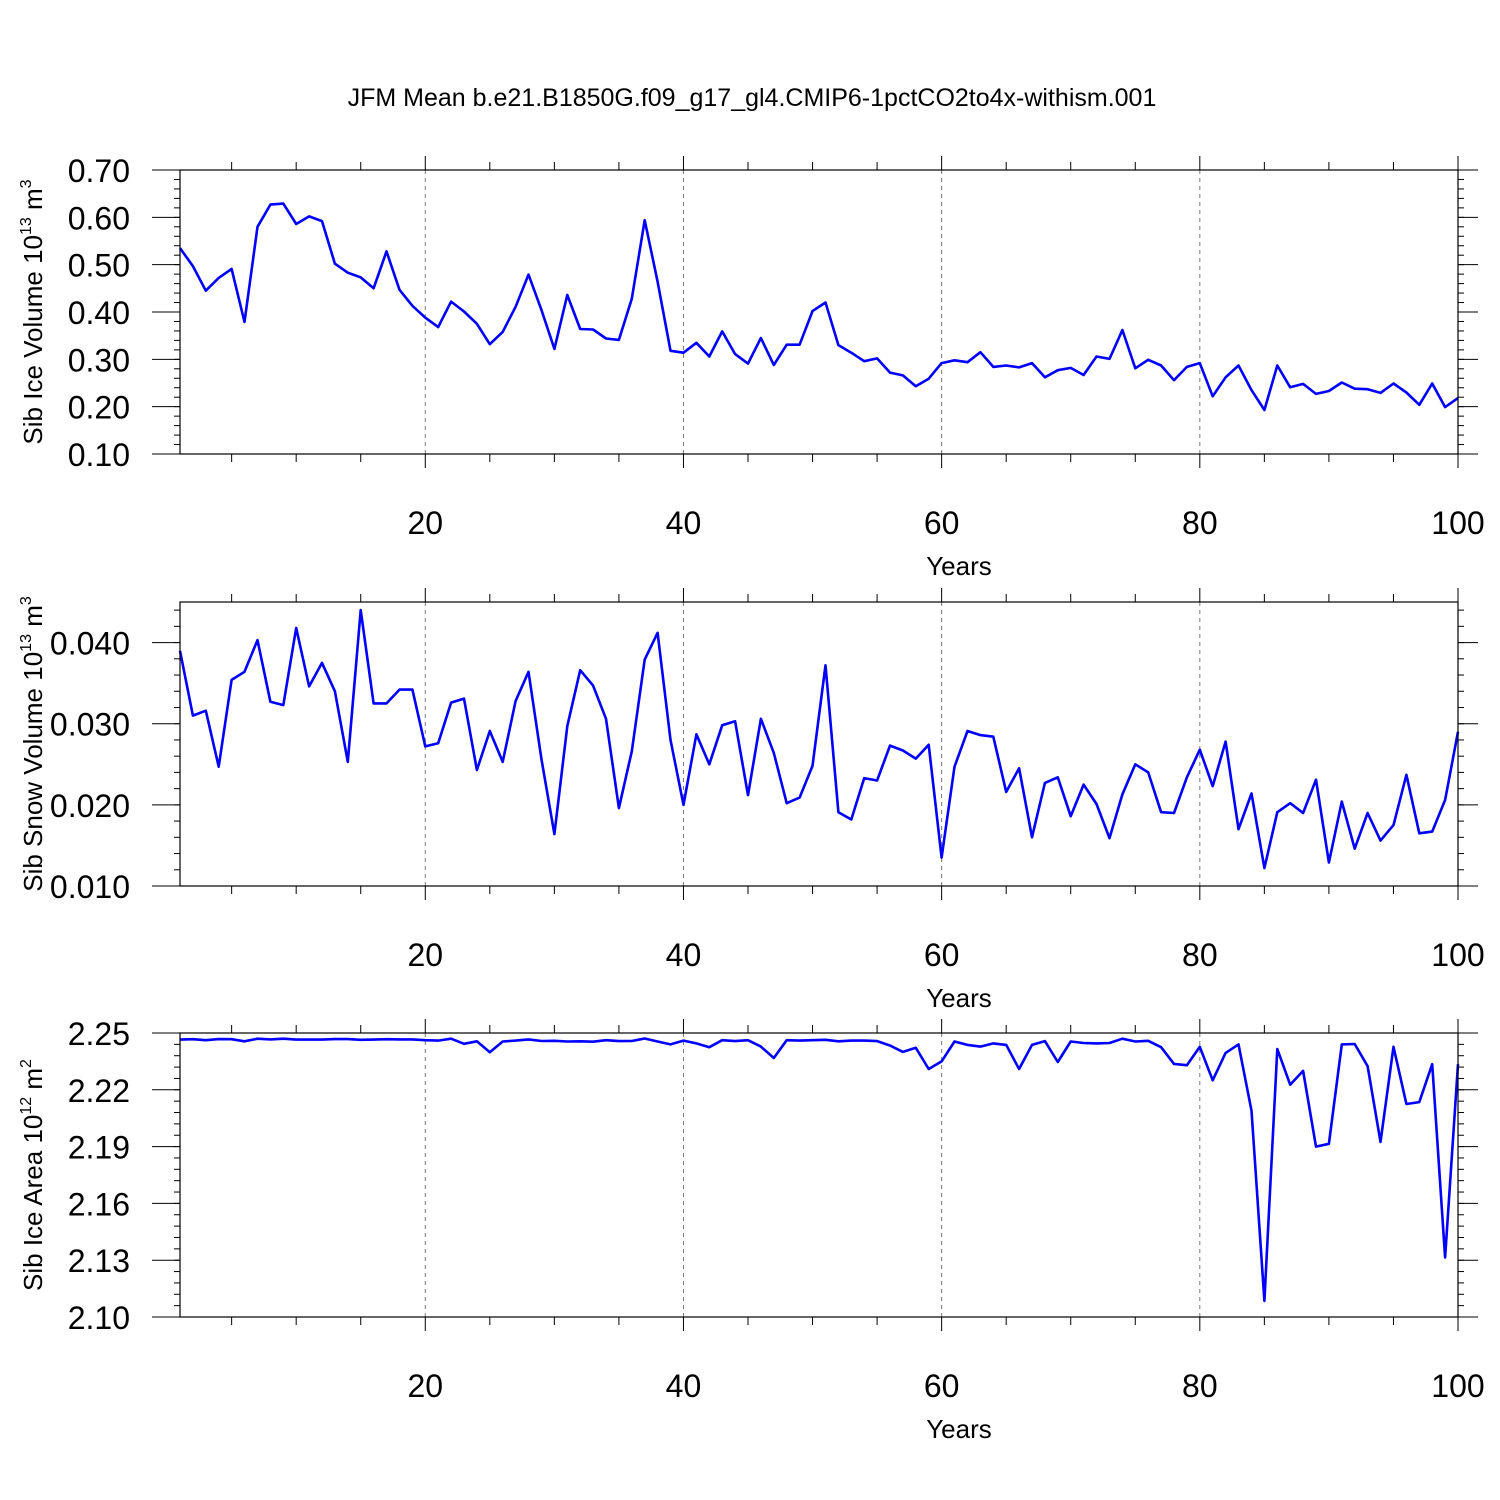 The height and width of the screenshot is (1500, 1500). What do you see at coordinates (33, 1175) in the screenshot?
I see `y-axis-label: Sib Ice Area 1012 m2` at bounding box center [33, 1175].